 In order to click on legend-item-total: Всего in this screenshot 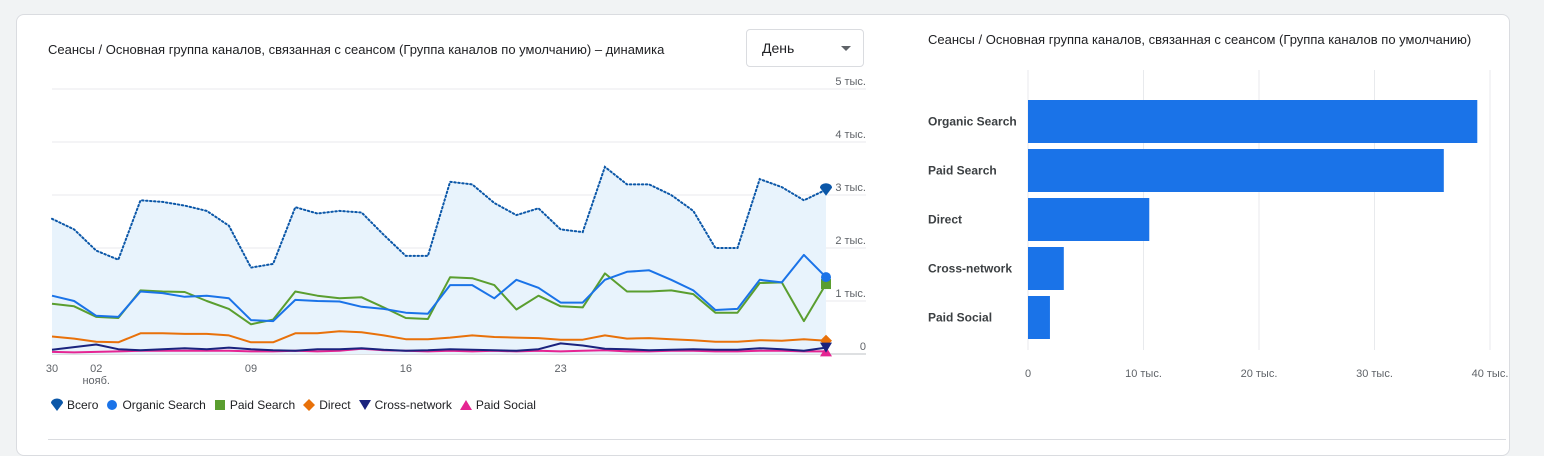, I will do `click(74, 405)`.